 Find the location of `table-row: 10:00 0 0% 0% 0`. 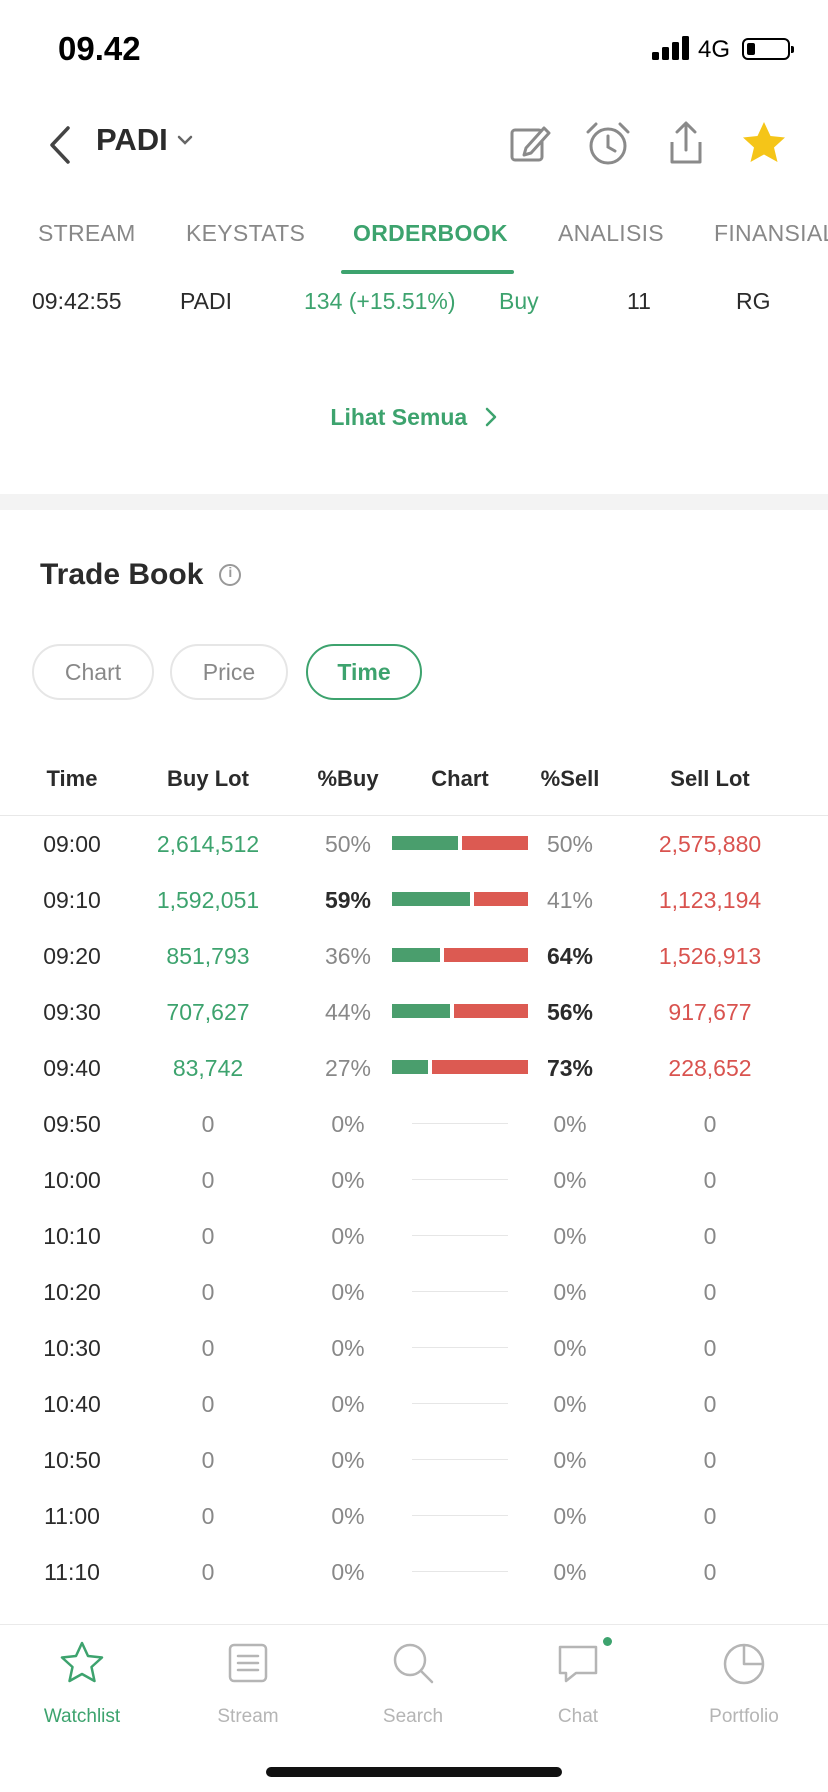

table-row: 10:00 0 0% 0% 0 is located at coordinates (414, 1180).